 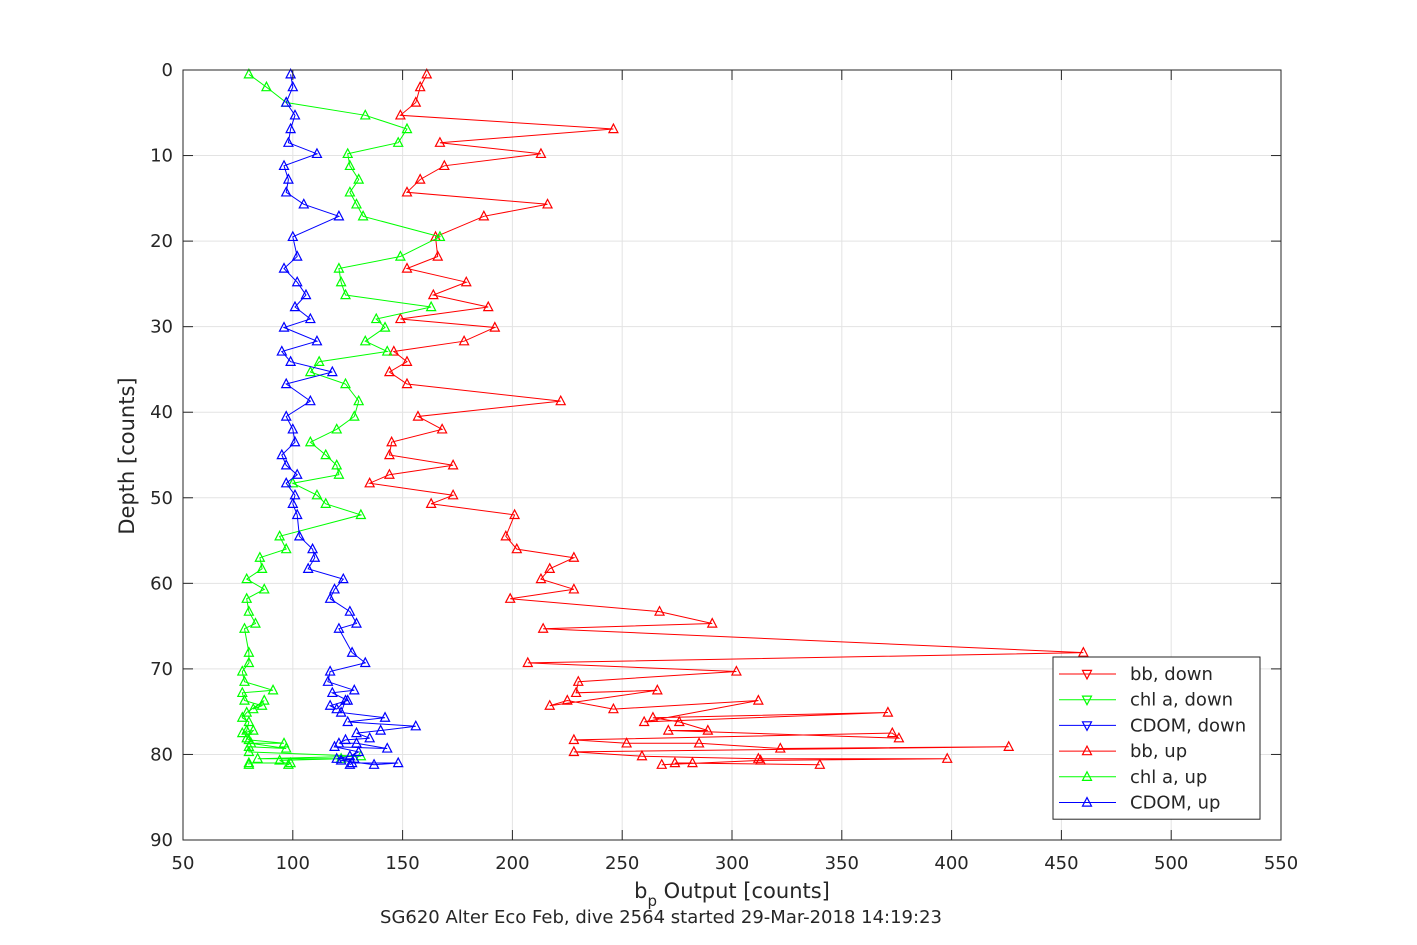 I want to click on legend-item: CDOM, up, so click(x=1139, y=803).